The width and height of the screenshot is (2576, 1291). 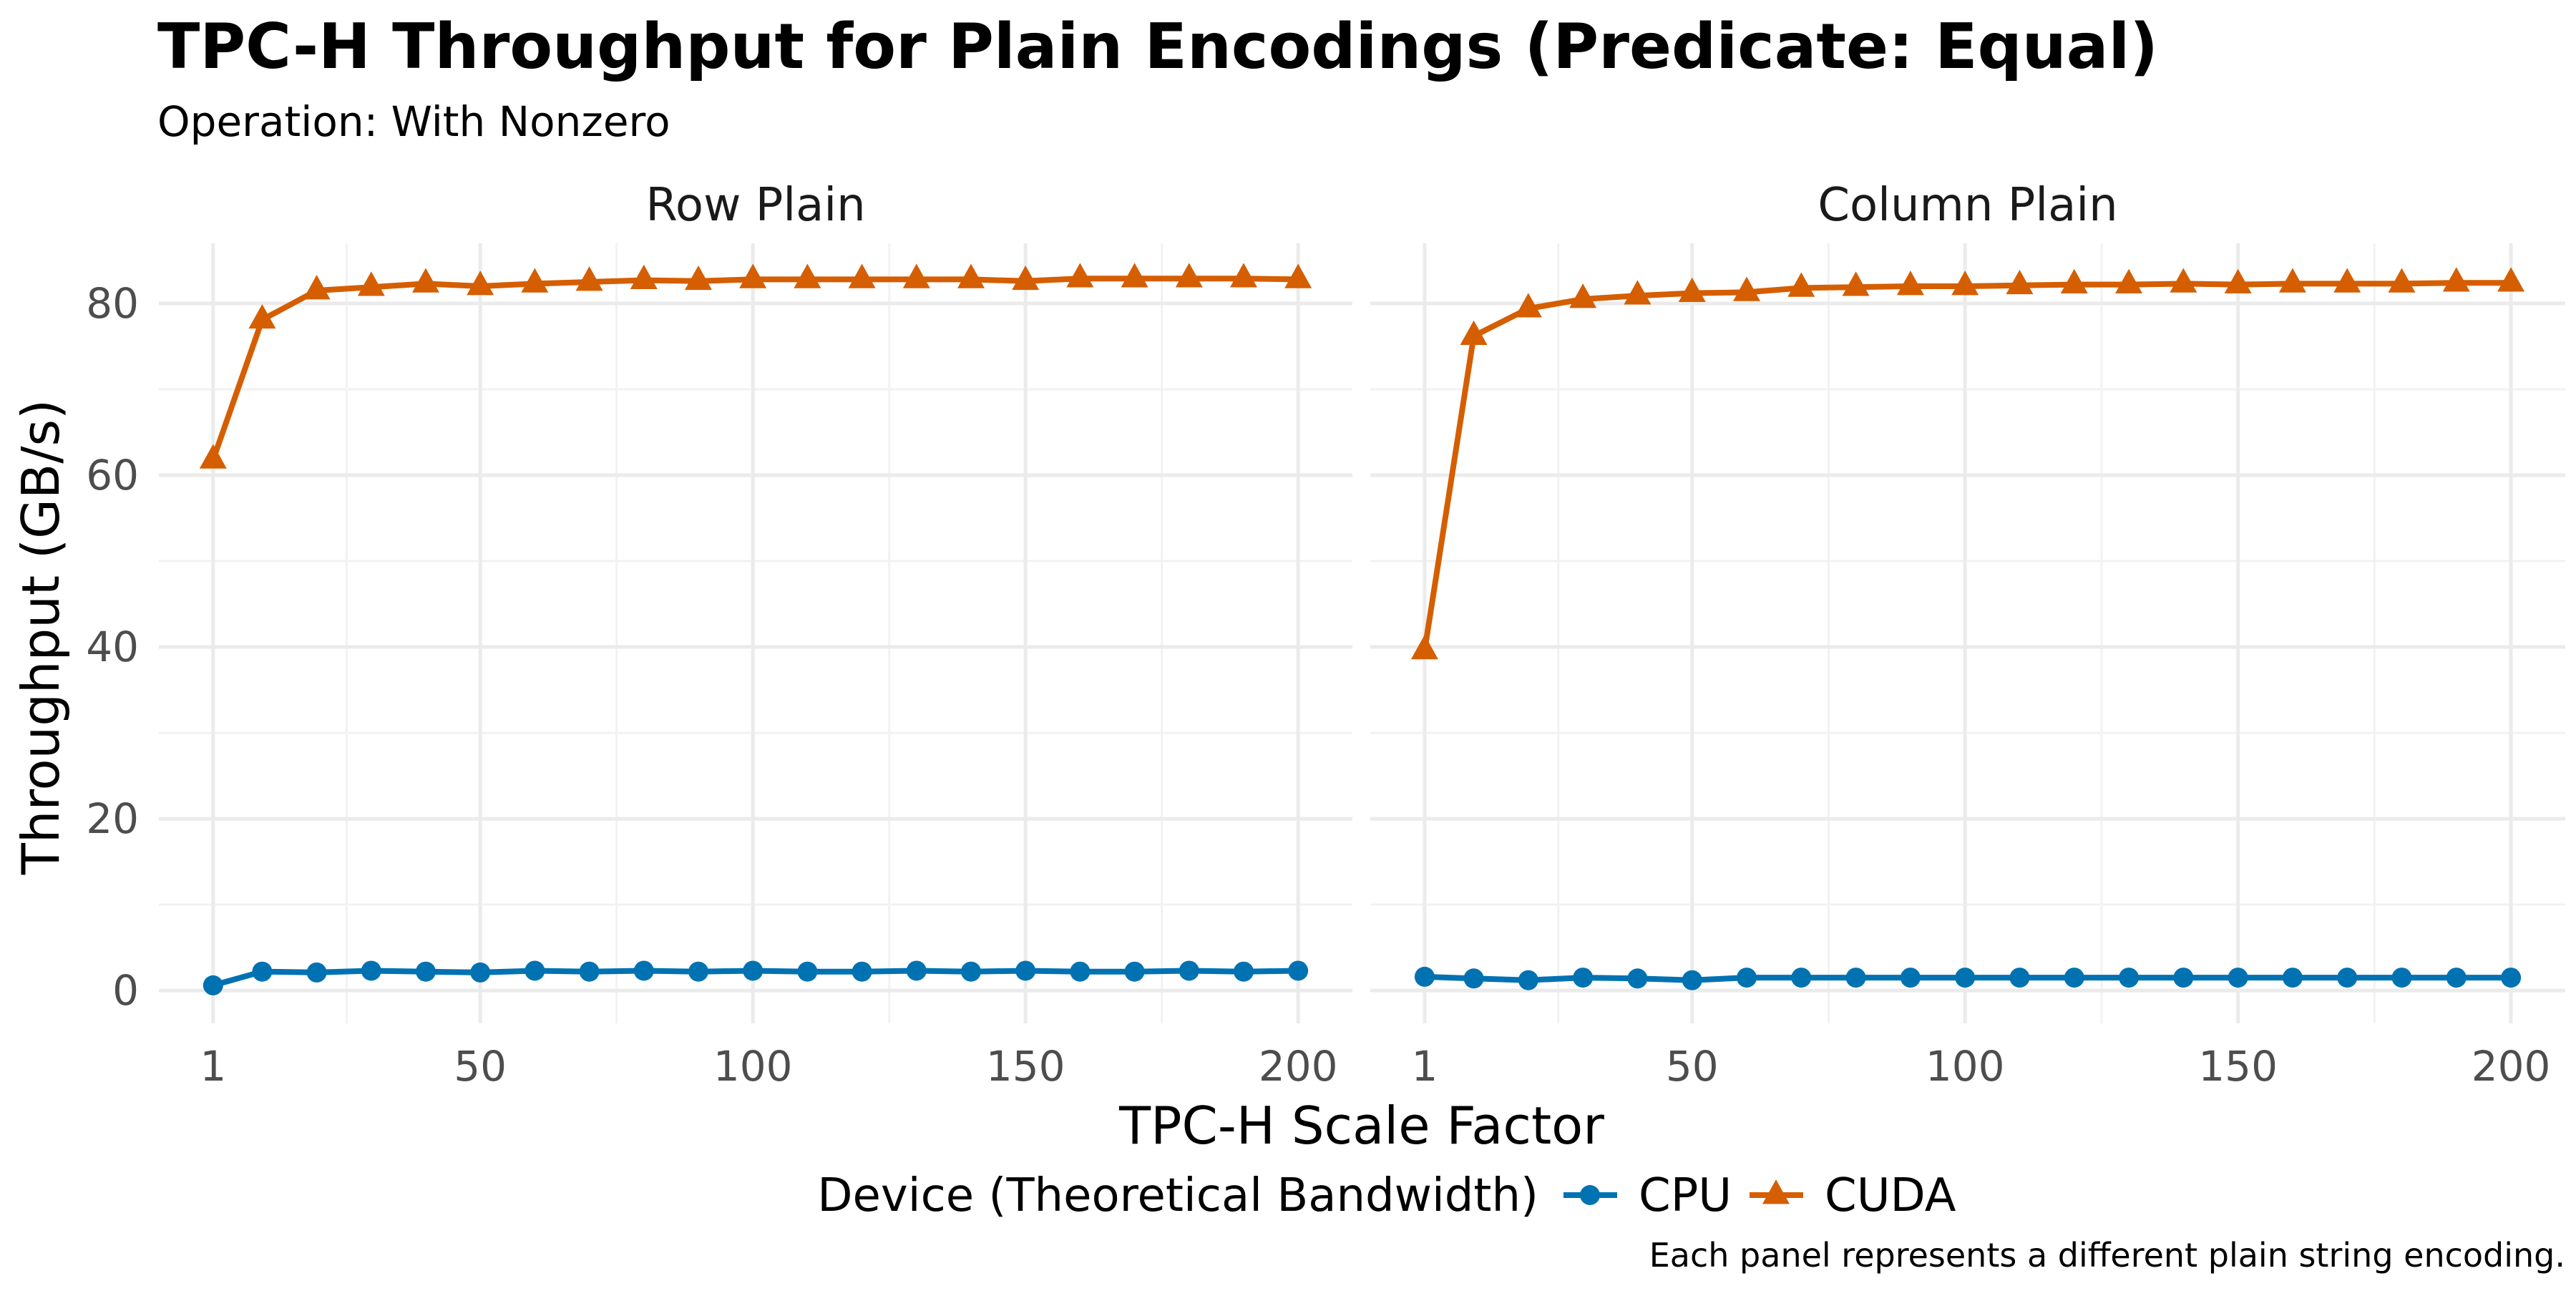 I want to click on legend-key-cuda: CUDA, so click(x=1853, y=1195).